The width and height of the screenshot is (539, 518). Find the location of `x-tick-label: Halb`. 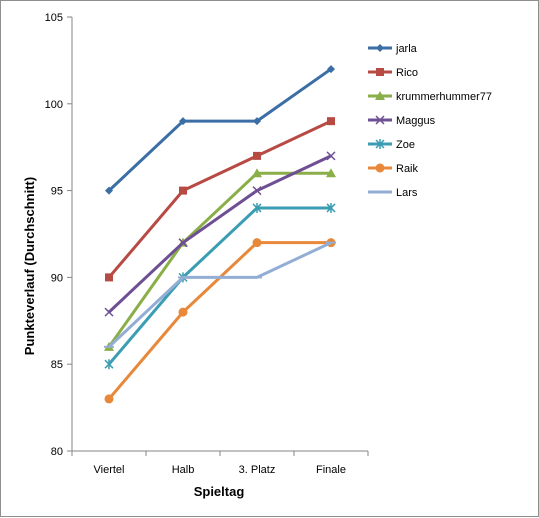

x-tick-label: Halb is located at coordinates (183, 470).